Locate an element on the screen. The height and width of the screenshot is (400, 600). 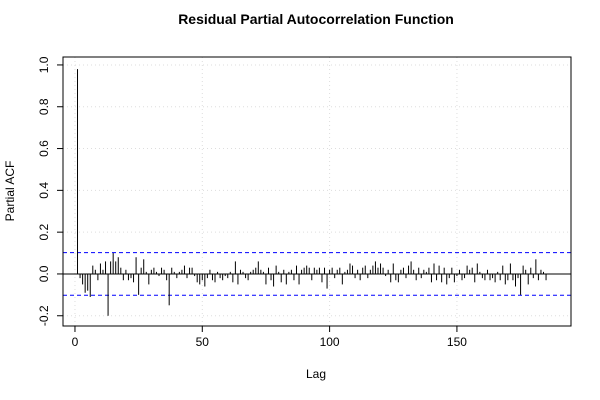
x-tick-label: 100 is located at coordinates (330, 342).